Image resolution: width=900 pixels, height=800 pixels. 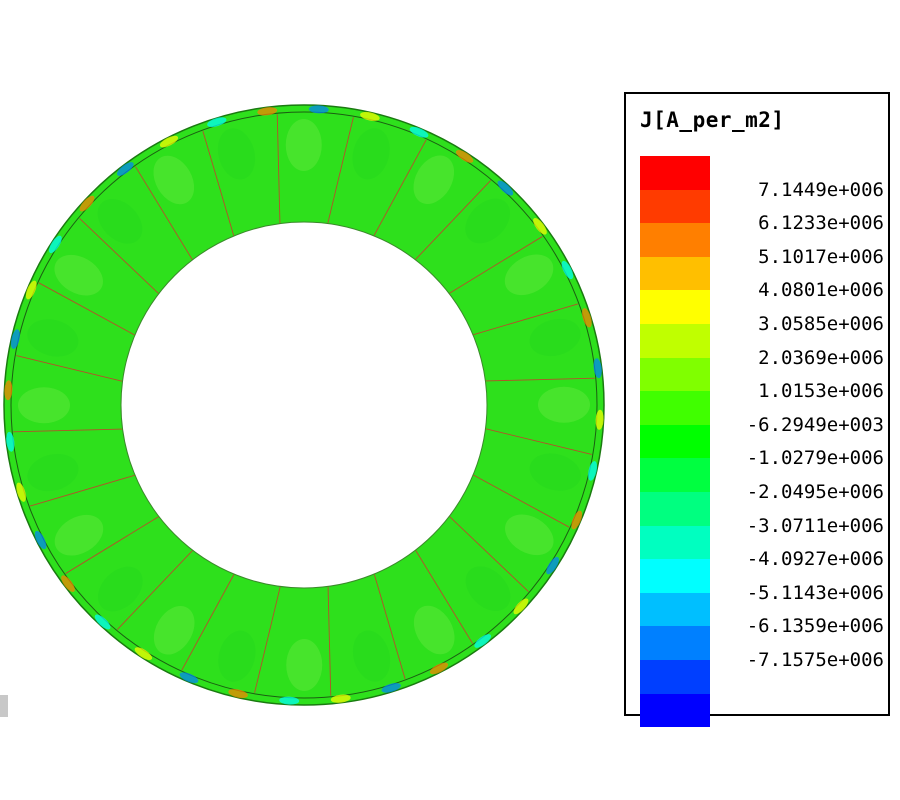 What do you see at coordinates (675, 442) in the screenshot?
I see `legend-color-bar` at bounding box center [675, 442].